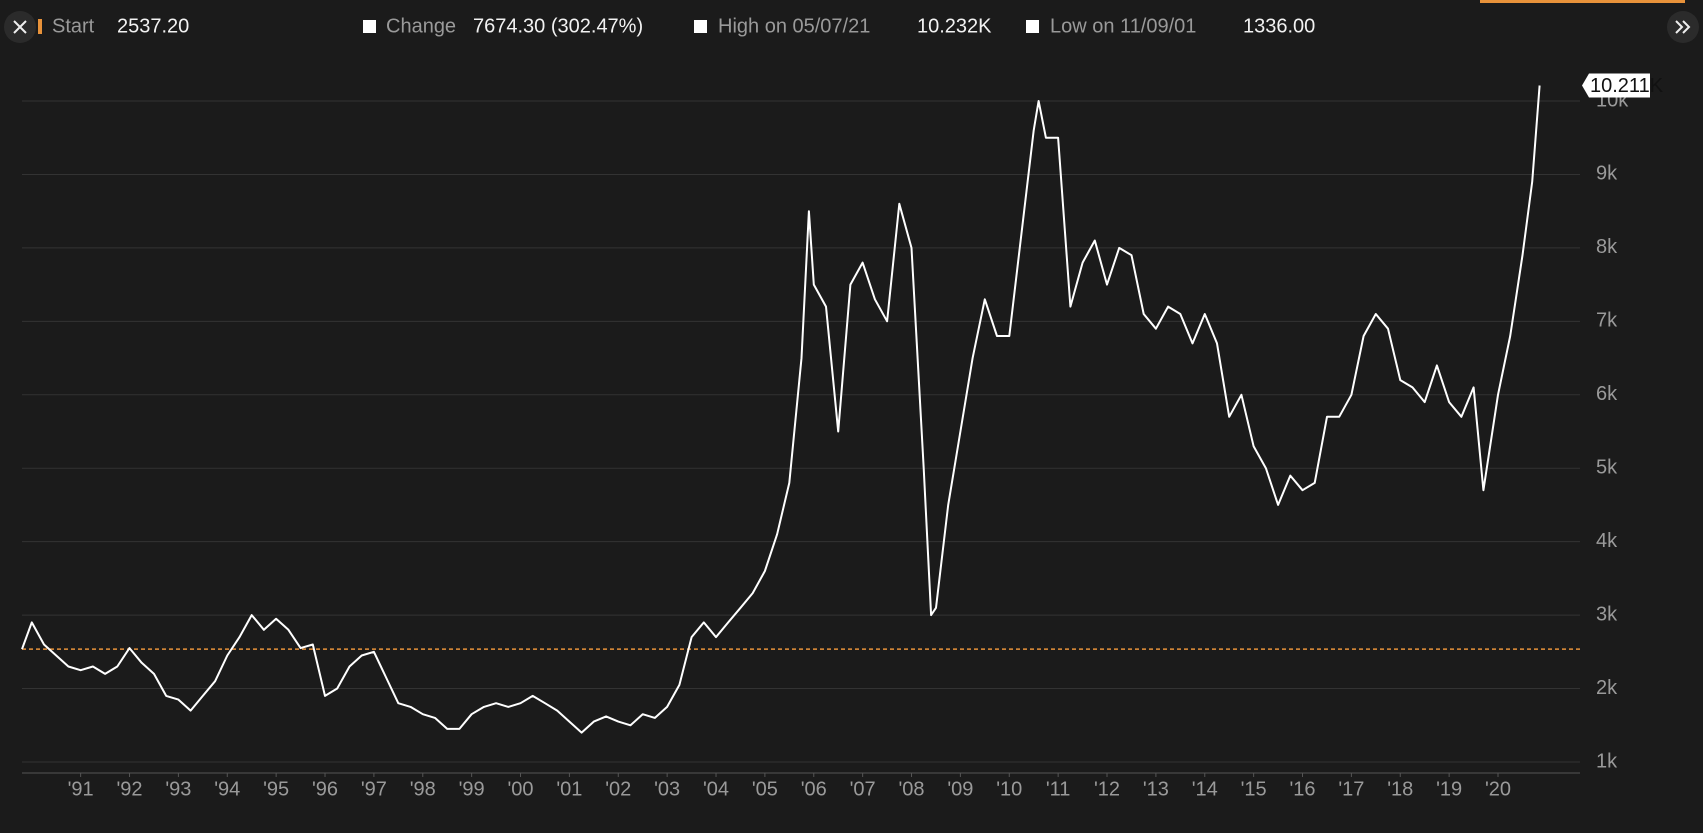 The width and height of the screenshot is (1703, 833). I want to click on x-tick-label: '91, so click(81, 789).